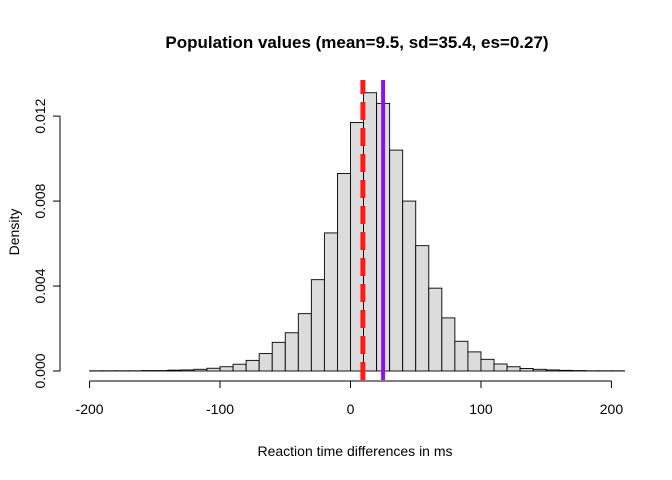  Describe the element at coordinates (220, 409) in the screenshot. I see `x-tick-label: -100` at that location.